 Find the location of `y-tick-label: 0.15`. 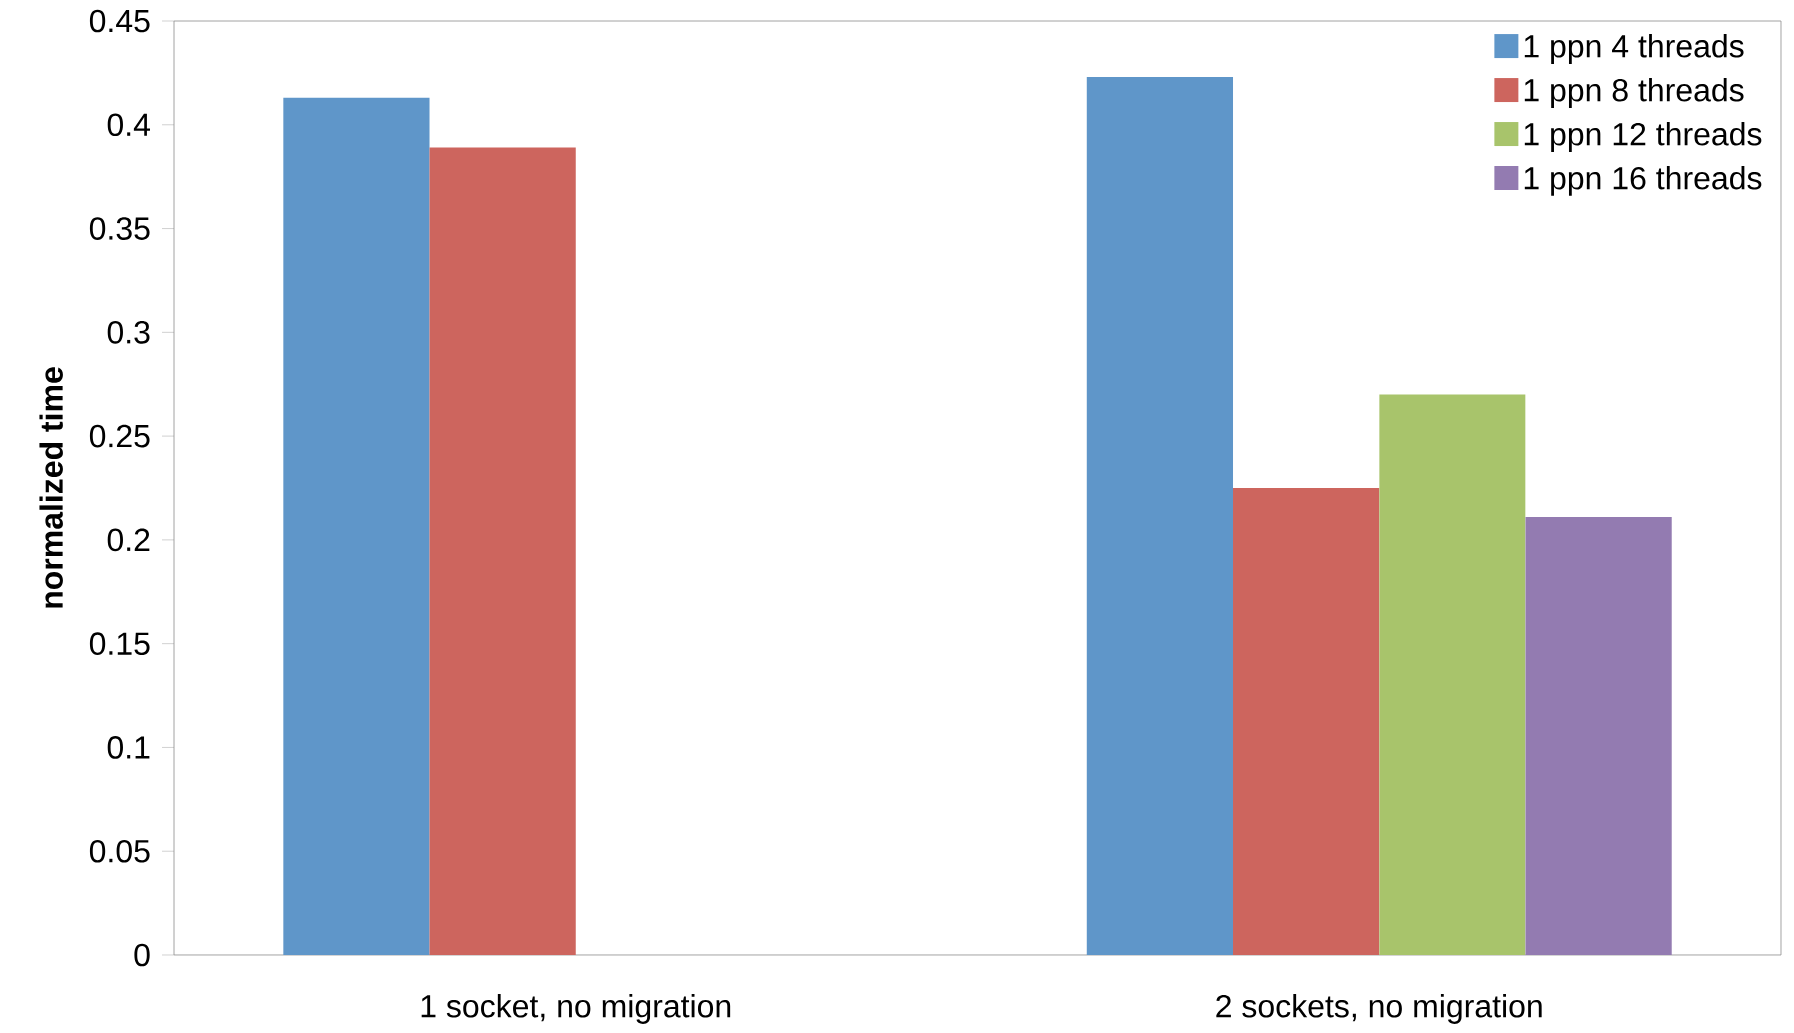

y-tick-label: 0.15 is located at coordinates (119, 643).